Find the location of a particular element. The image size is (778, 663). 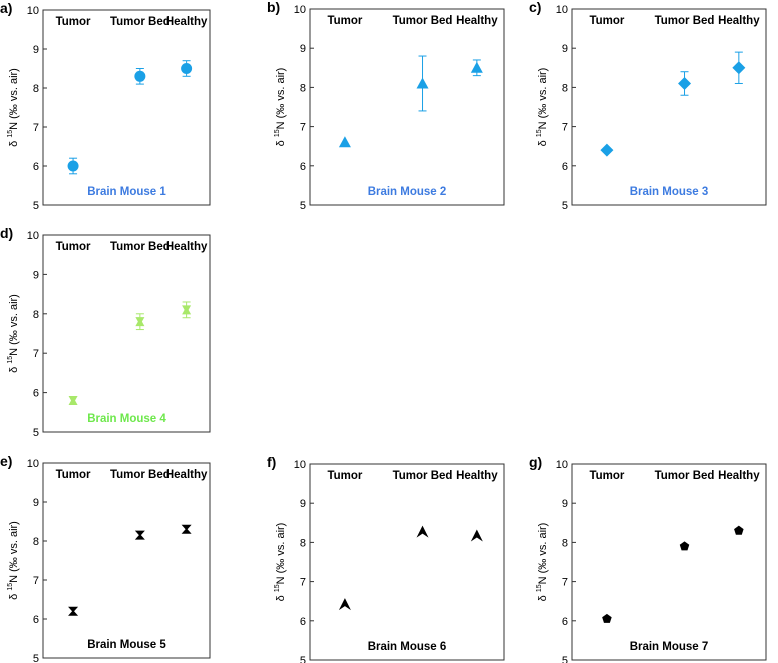

panel-letter: c) is located at coordinates (535, 7).